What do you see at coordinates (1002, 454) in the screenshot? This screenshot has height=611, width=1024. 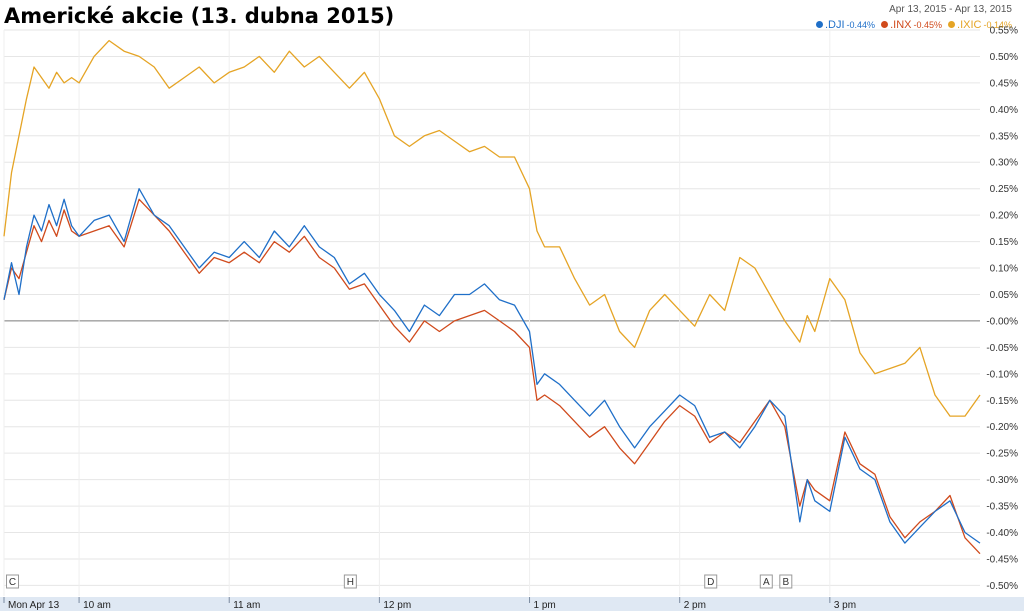 I see `y-tick-label: -0.25%` at bounding box center [1002, 454].